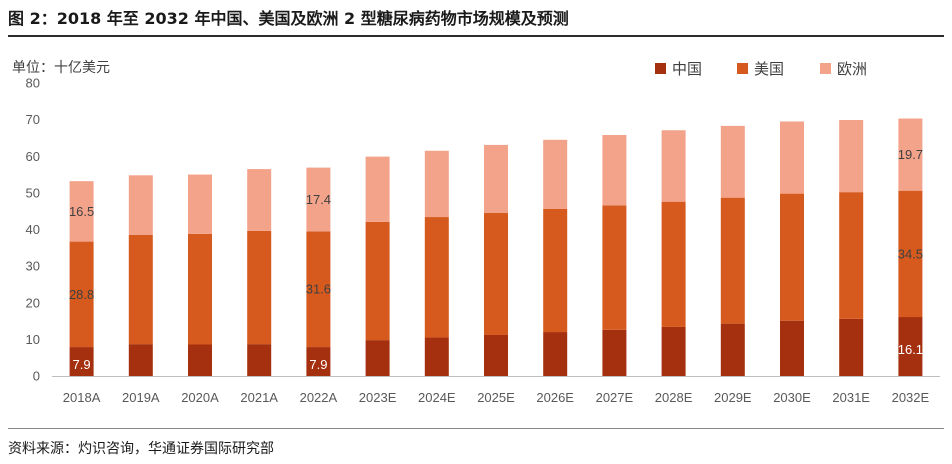 The image size is (952, 464). What do you see at coordinates (36, 376) in the screenshot?
I see `y-tick-label-0: 0` at bounding box center [36, 376].